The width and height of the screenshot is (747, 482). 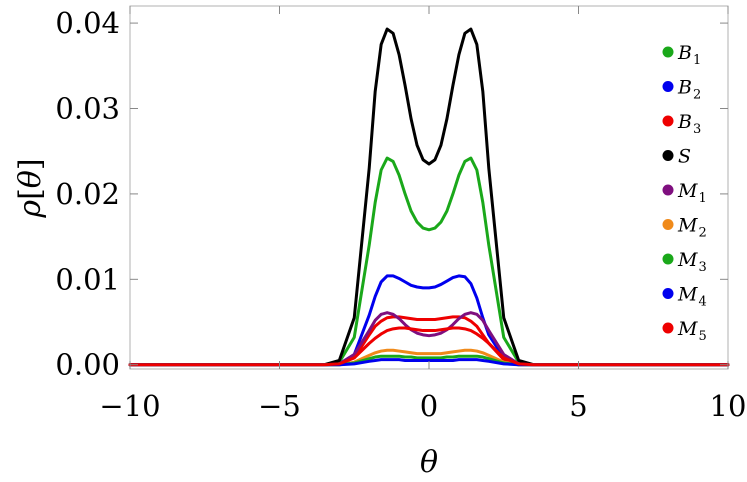 I want to click on legend: B1 B2 B3 S M1 M2 M3 M4 M5, so click(x=684, y=193).